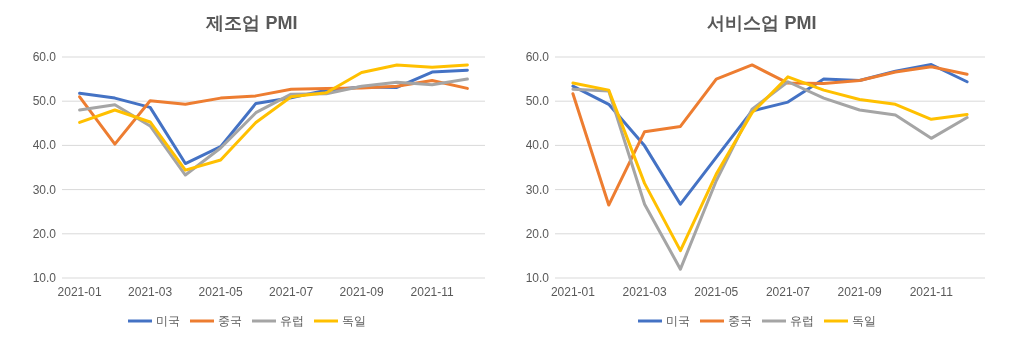 The image size is (1020, 343). Describe the element at coordinates (762, 23) in the screenshot. I see `chart-title: 서비스업 PMI` at that location.